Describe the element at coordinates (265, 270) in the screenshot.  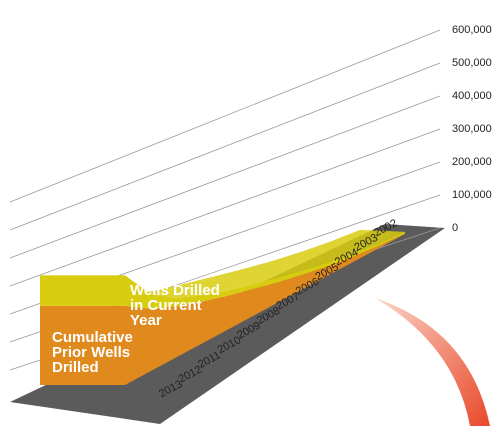
I see `area-side` at that location.